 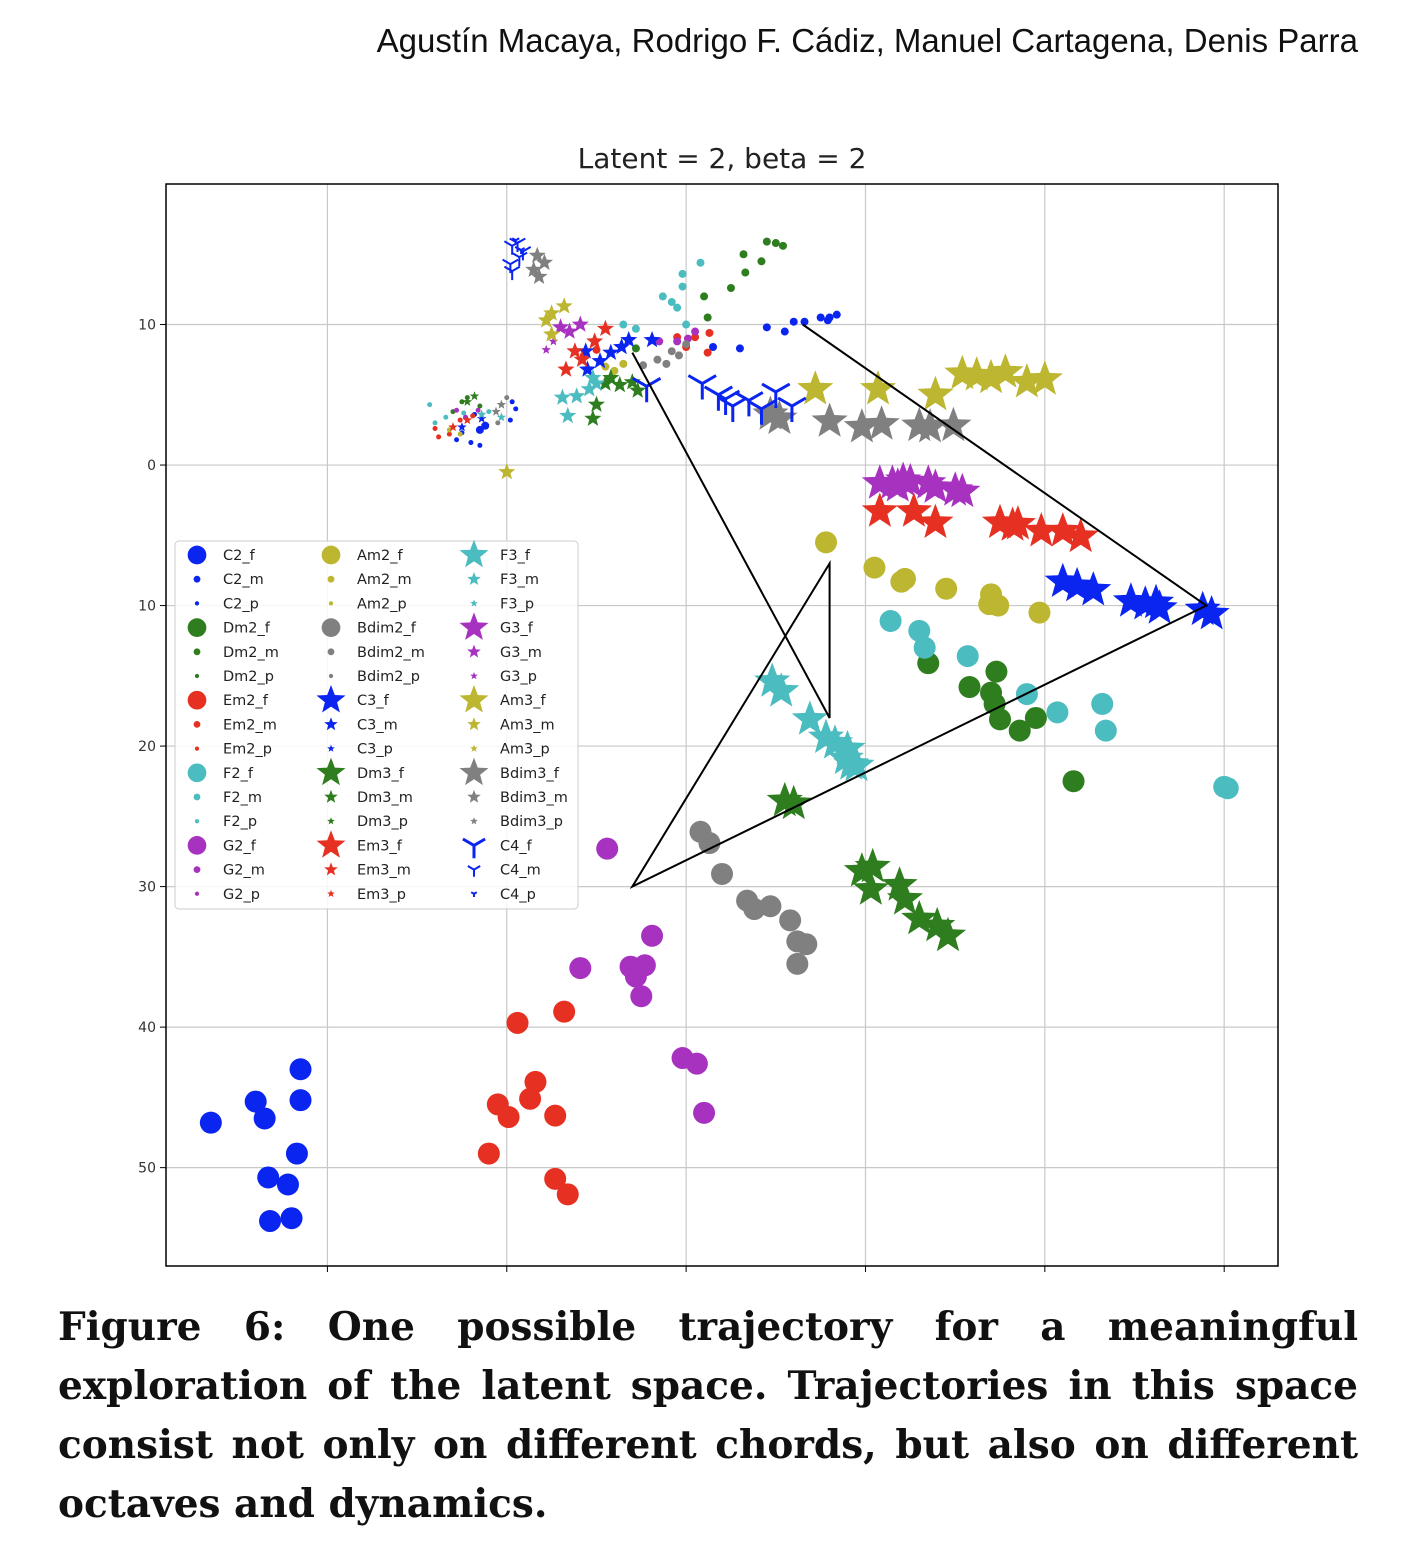 I want to click on legend-label: G3_p, so click(x=518, y=677).